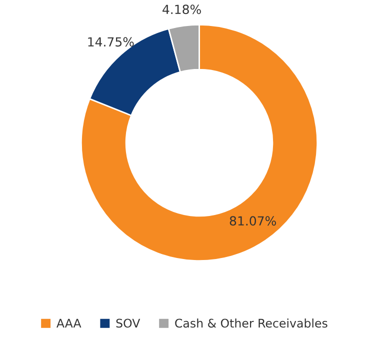 Image resolution: width=369 pixels, height=344 pixels. Describe the element at coordinates (111, 42) in the screenshot. I see `data-label: 14.75%` at that location.